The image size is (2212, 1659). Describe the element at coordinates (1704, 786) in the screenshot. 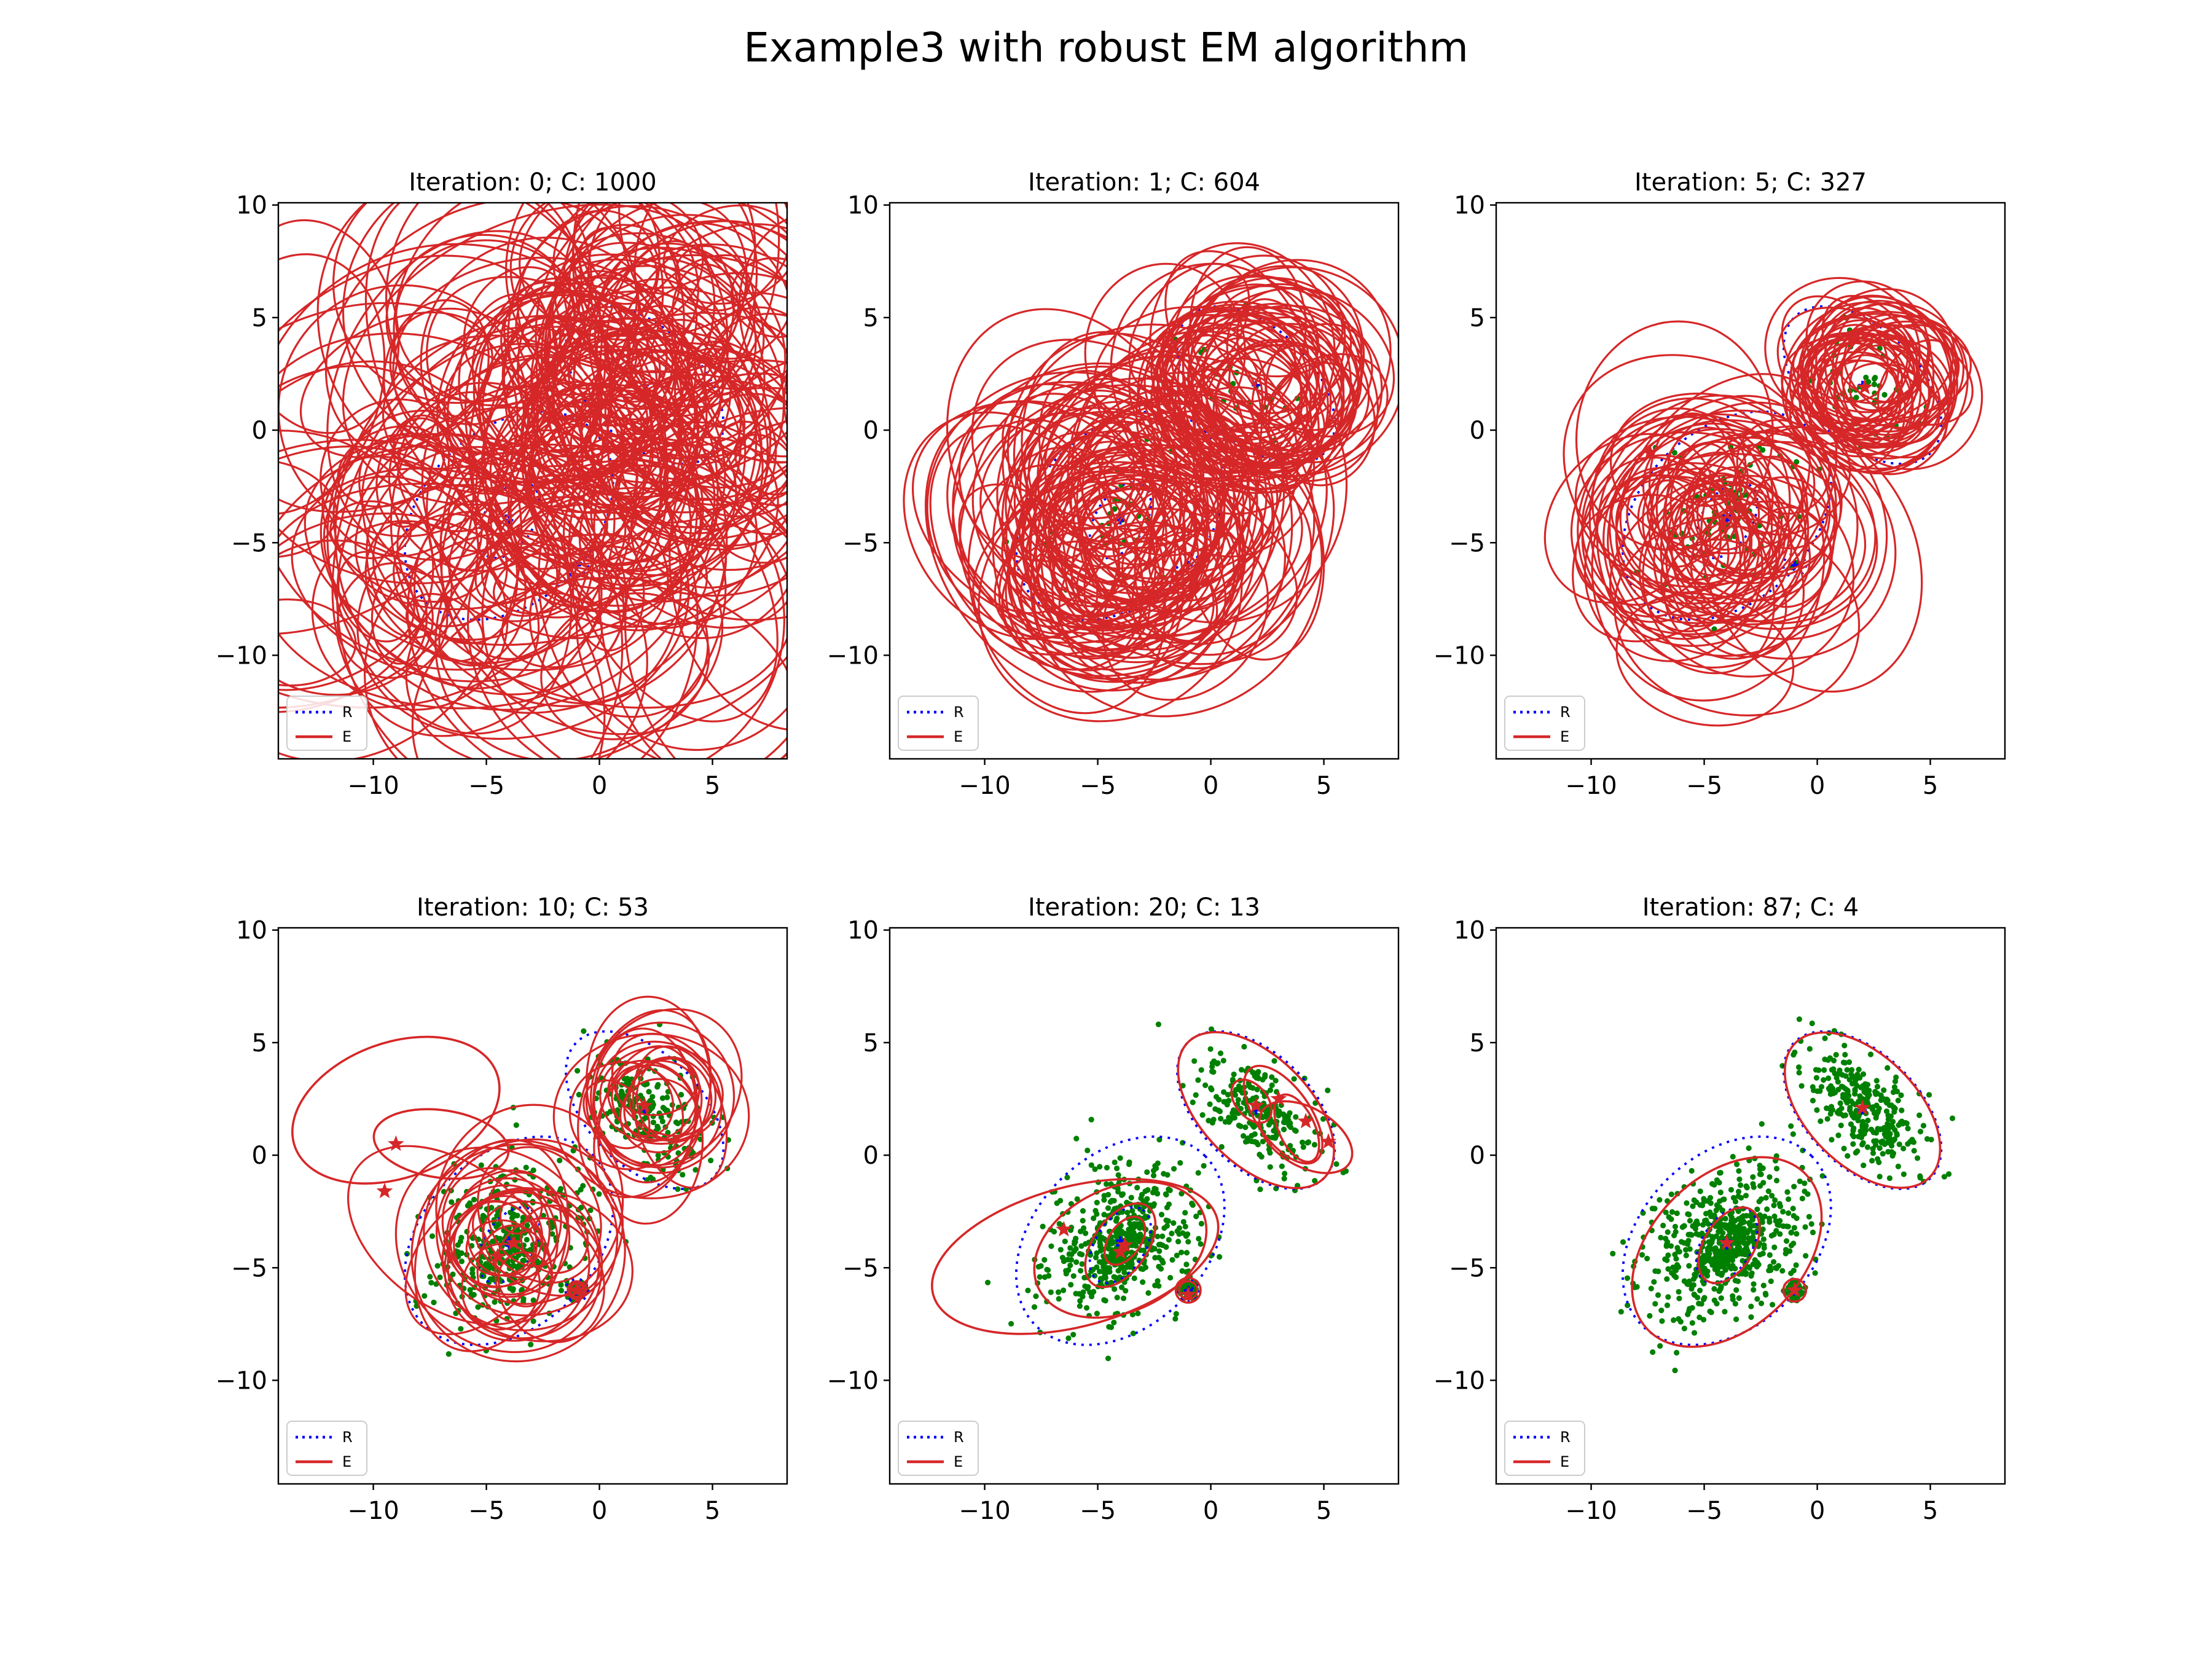

I see `x-tick-label: −5` at that location.